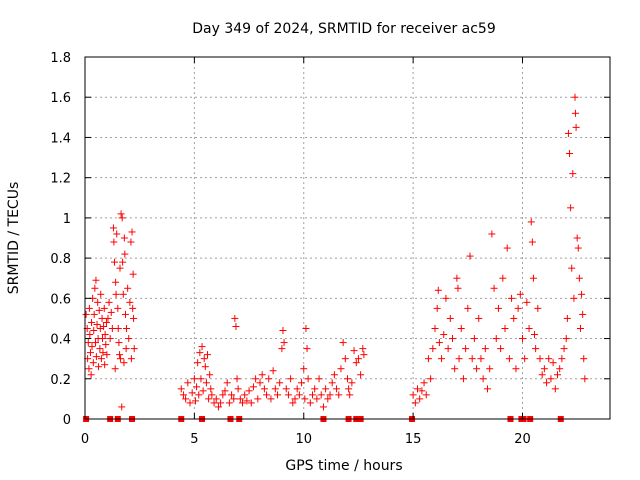  Describe the element at coordinates (306, 439) in the screenshot. I see `x-tick-labels: 0 5 10 15 20` at that location.